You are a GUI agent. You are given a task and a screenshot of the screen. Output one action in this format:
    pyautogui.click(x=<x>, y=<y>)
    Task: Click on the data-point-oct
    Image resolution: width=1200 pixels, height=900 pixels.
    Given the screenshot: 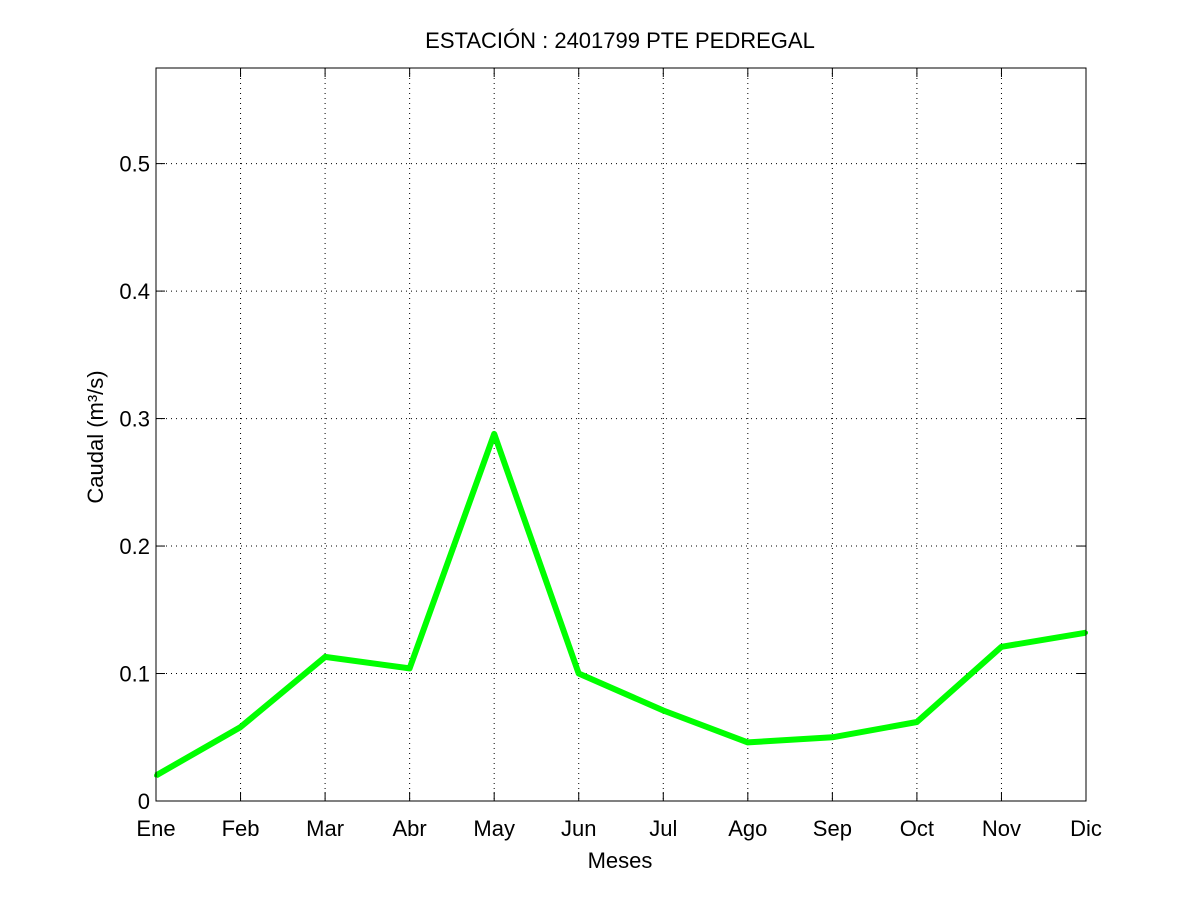 What is the action you would take?
    pyautogui.click(x=916, y=721)
    